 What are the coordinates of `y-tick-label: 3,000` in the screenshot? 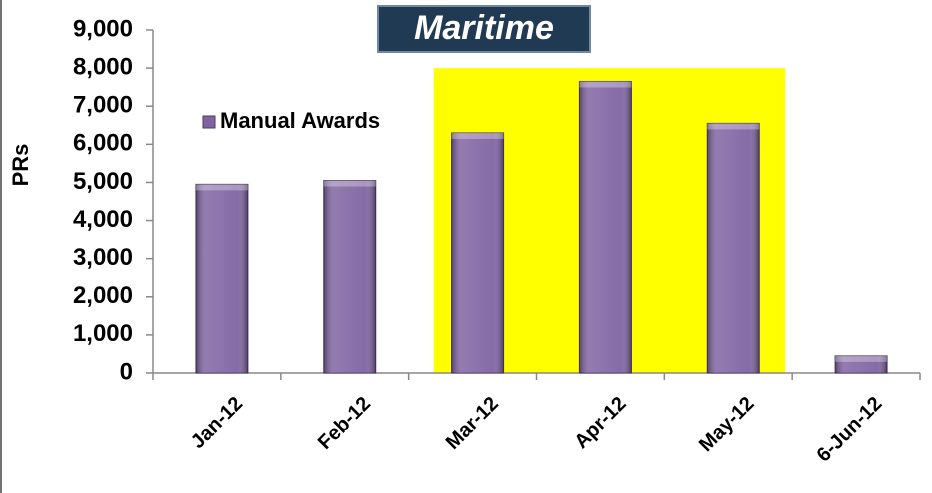 It's located at (103, 257).